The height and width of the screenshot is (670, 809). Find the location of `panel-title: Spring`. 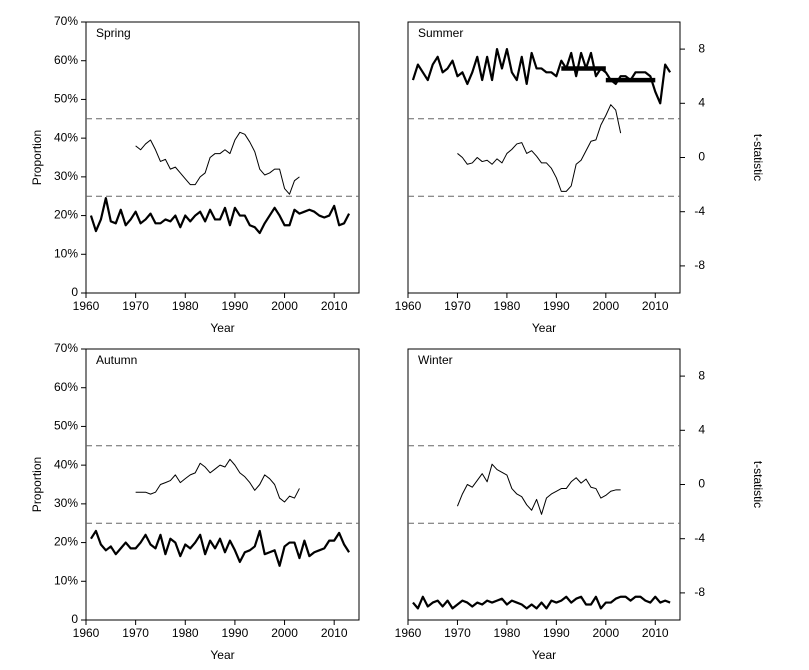

panel-title: Spring is located at coordinates (113, 33).